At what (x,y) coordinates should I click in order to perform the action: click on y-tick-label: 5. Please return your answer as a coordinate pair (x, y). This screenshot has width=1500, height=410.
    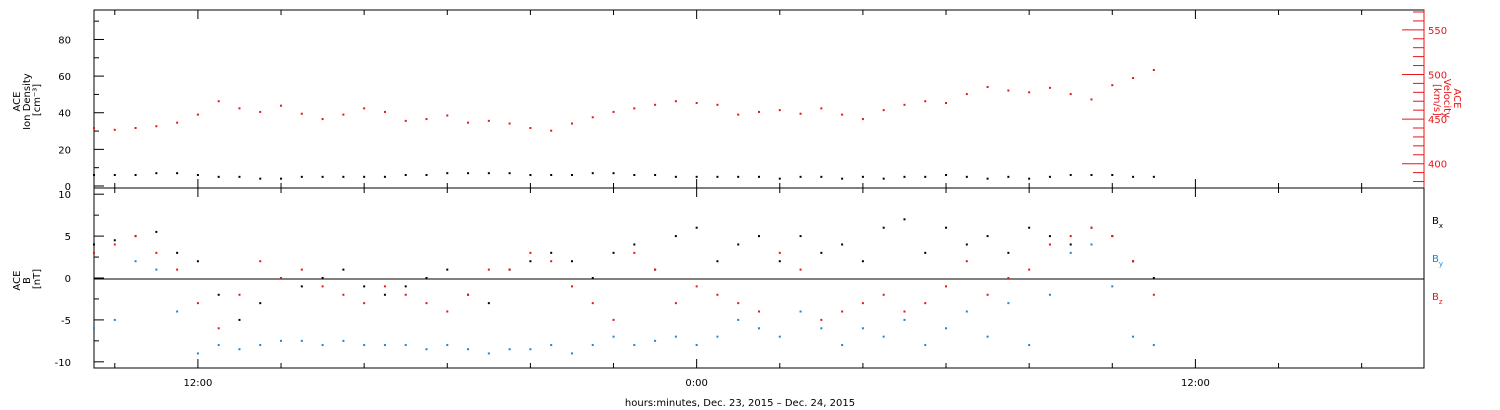
    Looking at the image, I should click on (68, 237).